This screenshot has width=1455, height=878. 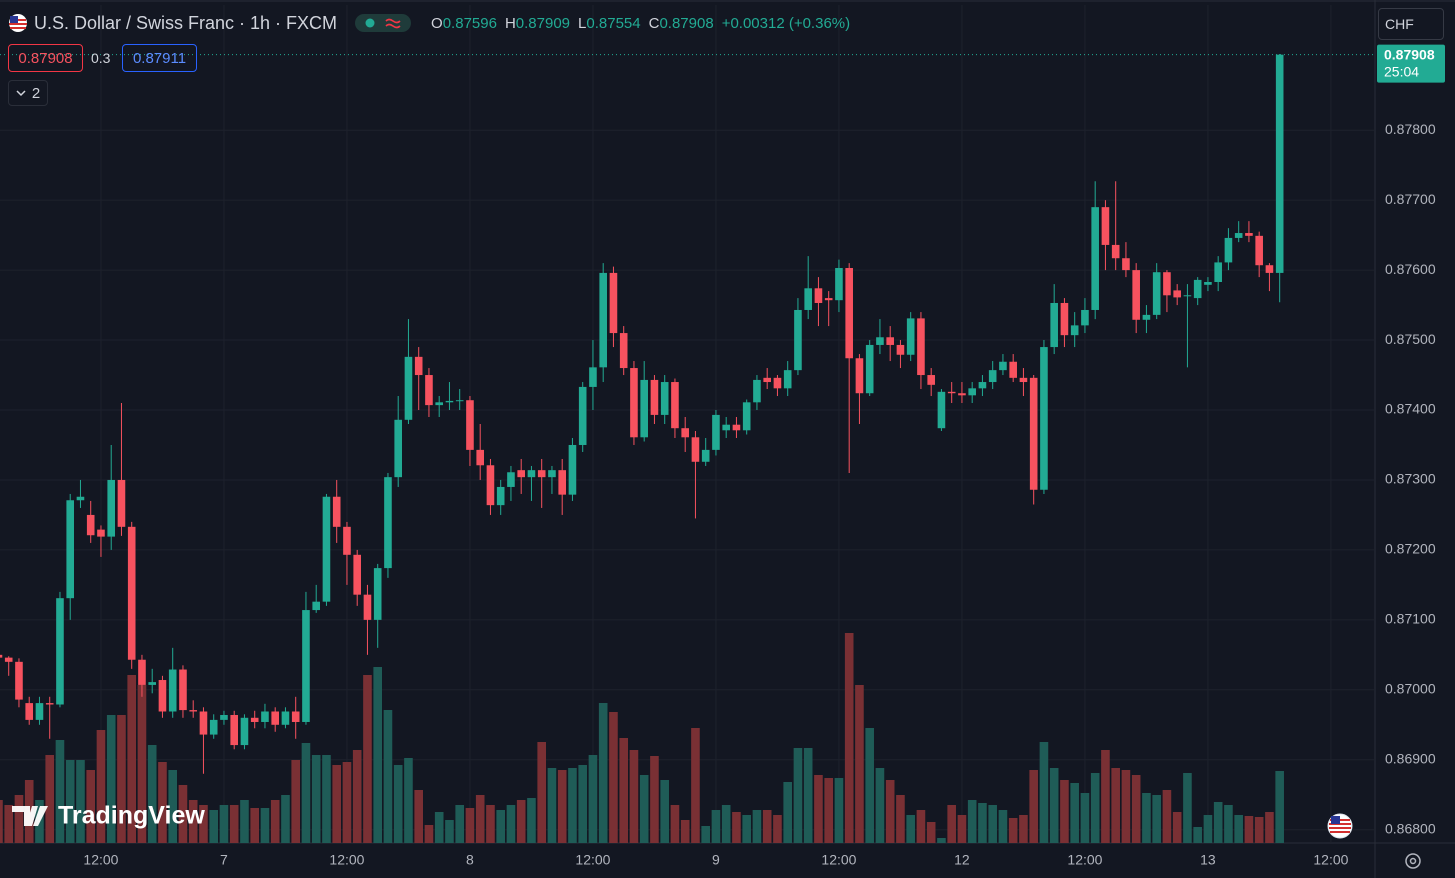 What do you see at coordinates (383, 23) in the screenshot?
I see `status-pill` at bounding box center [383, 23].